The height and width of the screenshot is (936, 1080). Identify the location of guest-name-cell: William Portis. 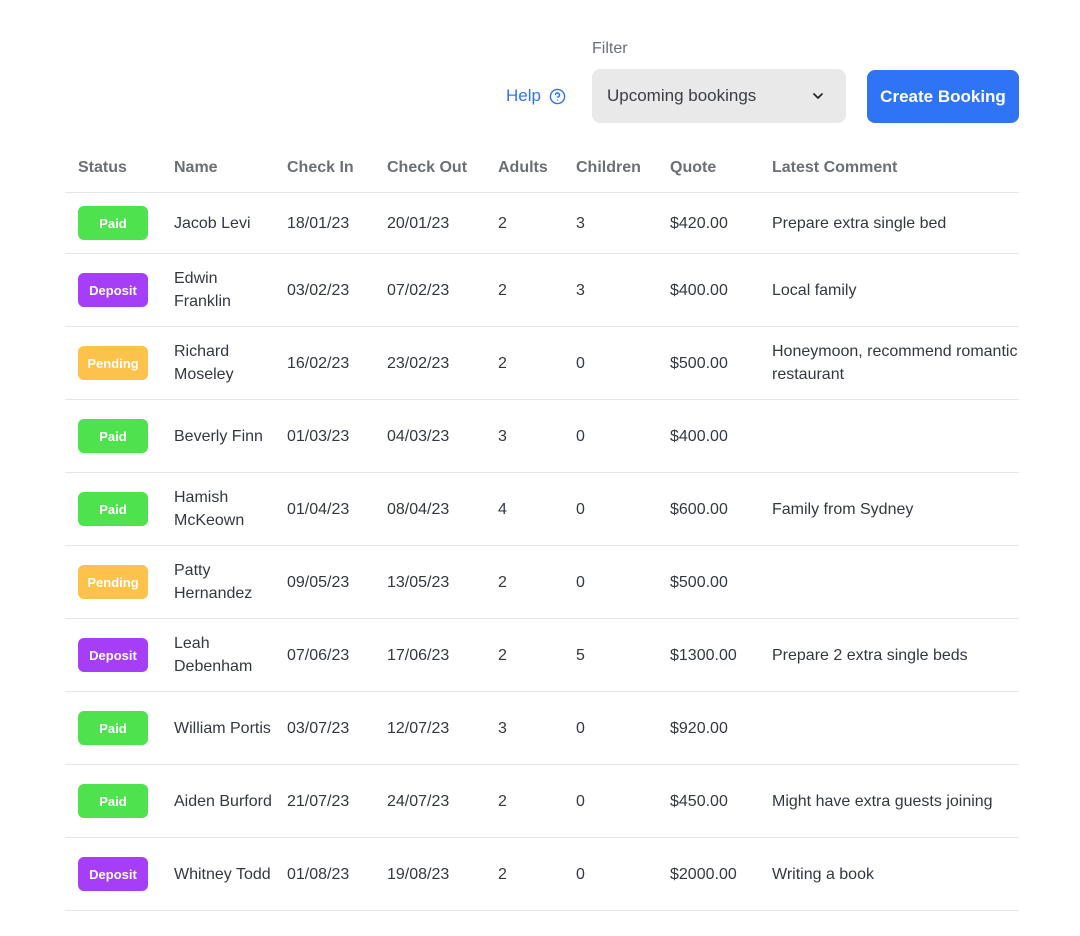
(217, 728).